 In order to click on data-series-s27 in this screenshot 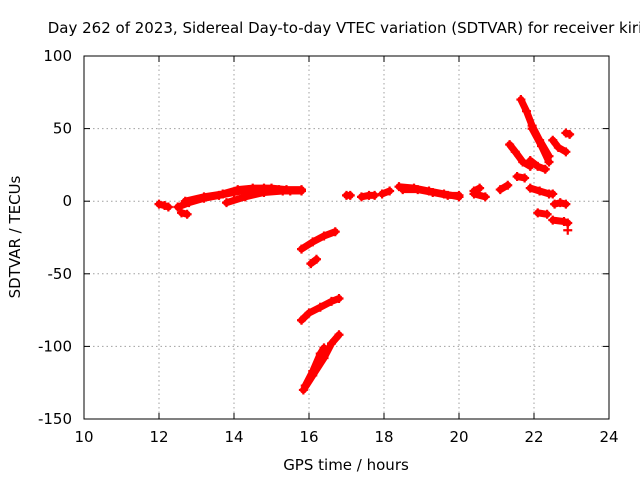, I will do `click(560, 203)`.